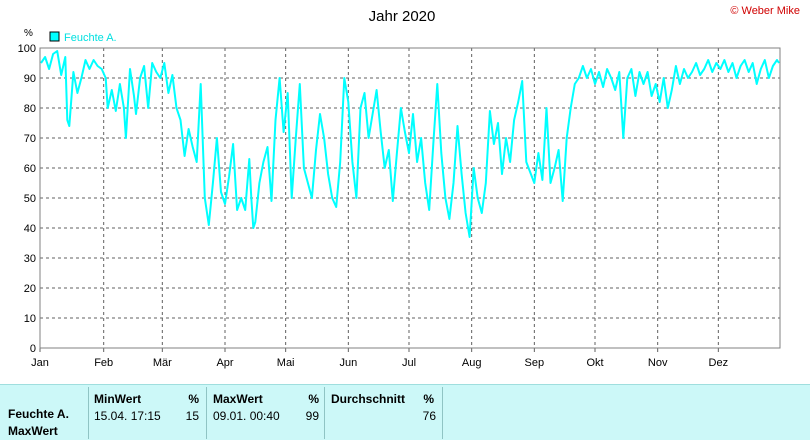  What do you see at coordinates (428, 399) in the screenshot?
I see `avg-unit: %` at bounding box center [428, 399].